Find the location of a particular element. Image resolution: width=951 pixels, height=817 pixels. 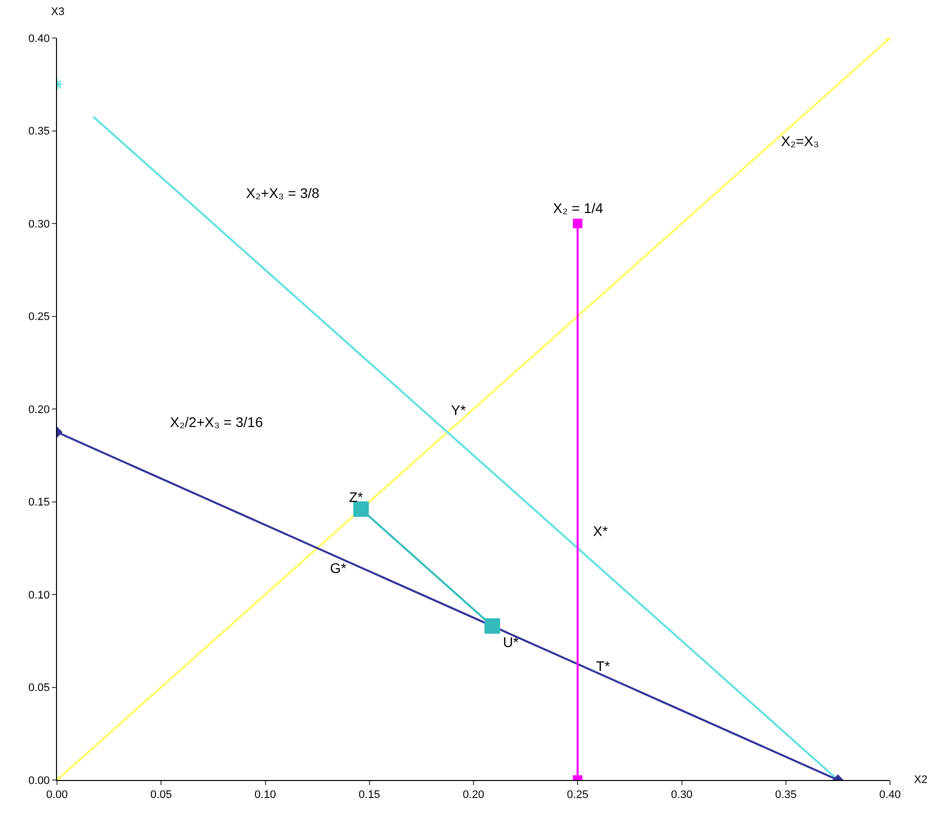

y-tick-label: 0.05 is located at coordinates (39, 688).